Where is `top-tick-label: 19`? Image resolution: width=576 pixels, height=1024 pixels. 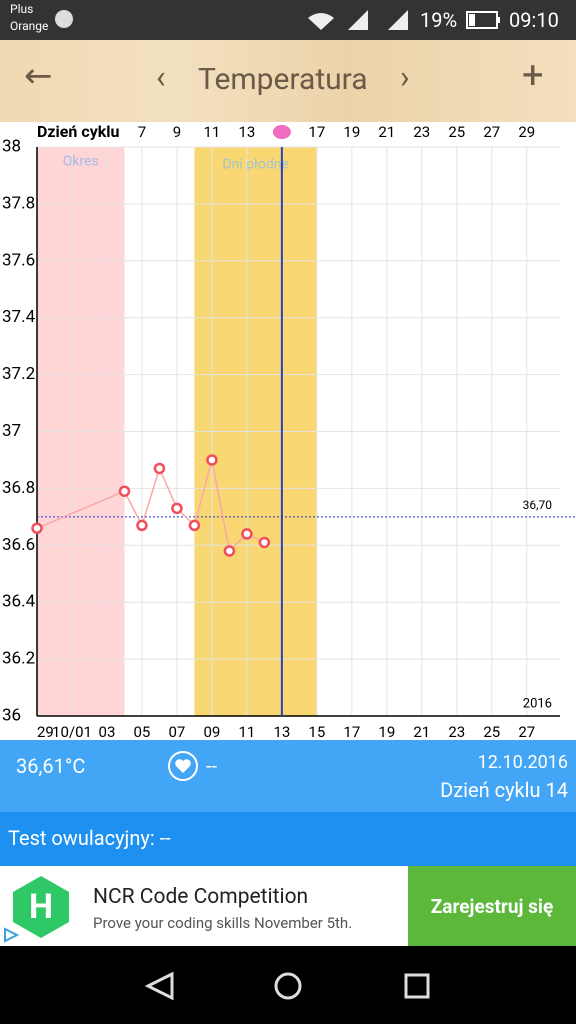 top-tick-label: 19 is located at coordinates (351, 132).